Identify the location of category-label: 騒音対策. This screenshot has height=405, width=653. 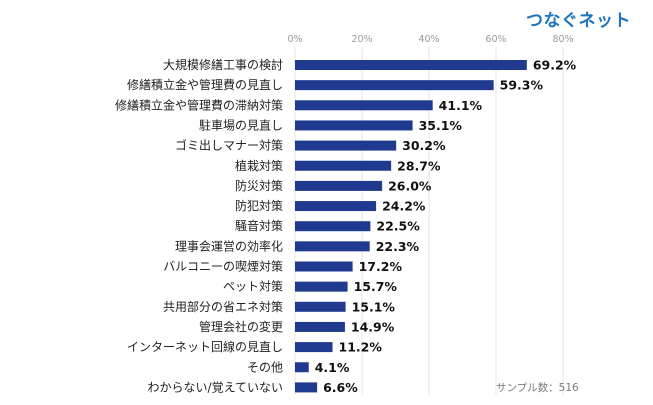
(259, 225).